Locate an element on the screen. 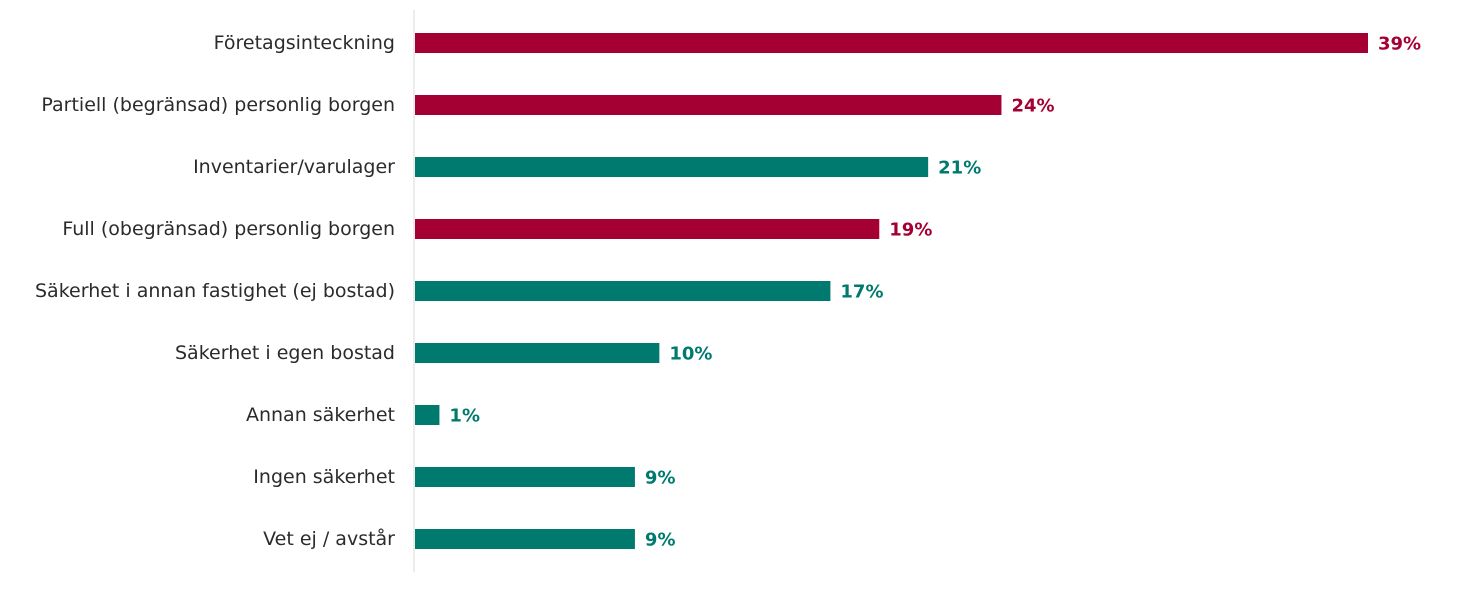  category-label: Ingen säkerhet is located at coordinates (324, 477).